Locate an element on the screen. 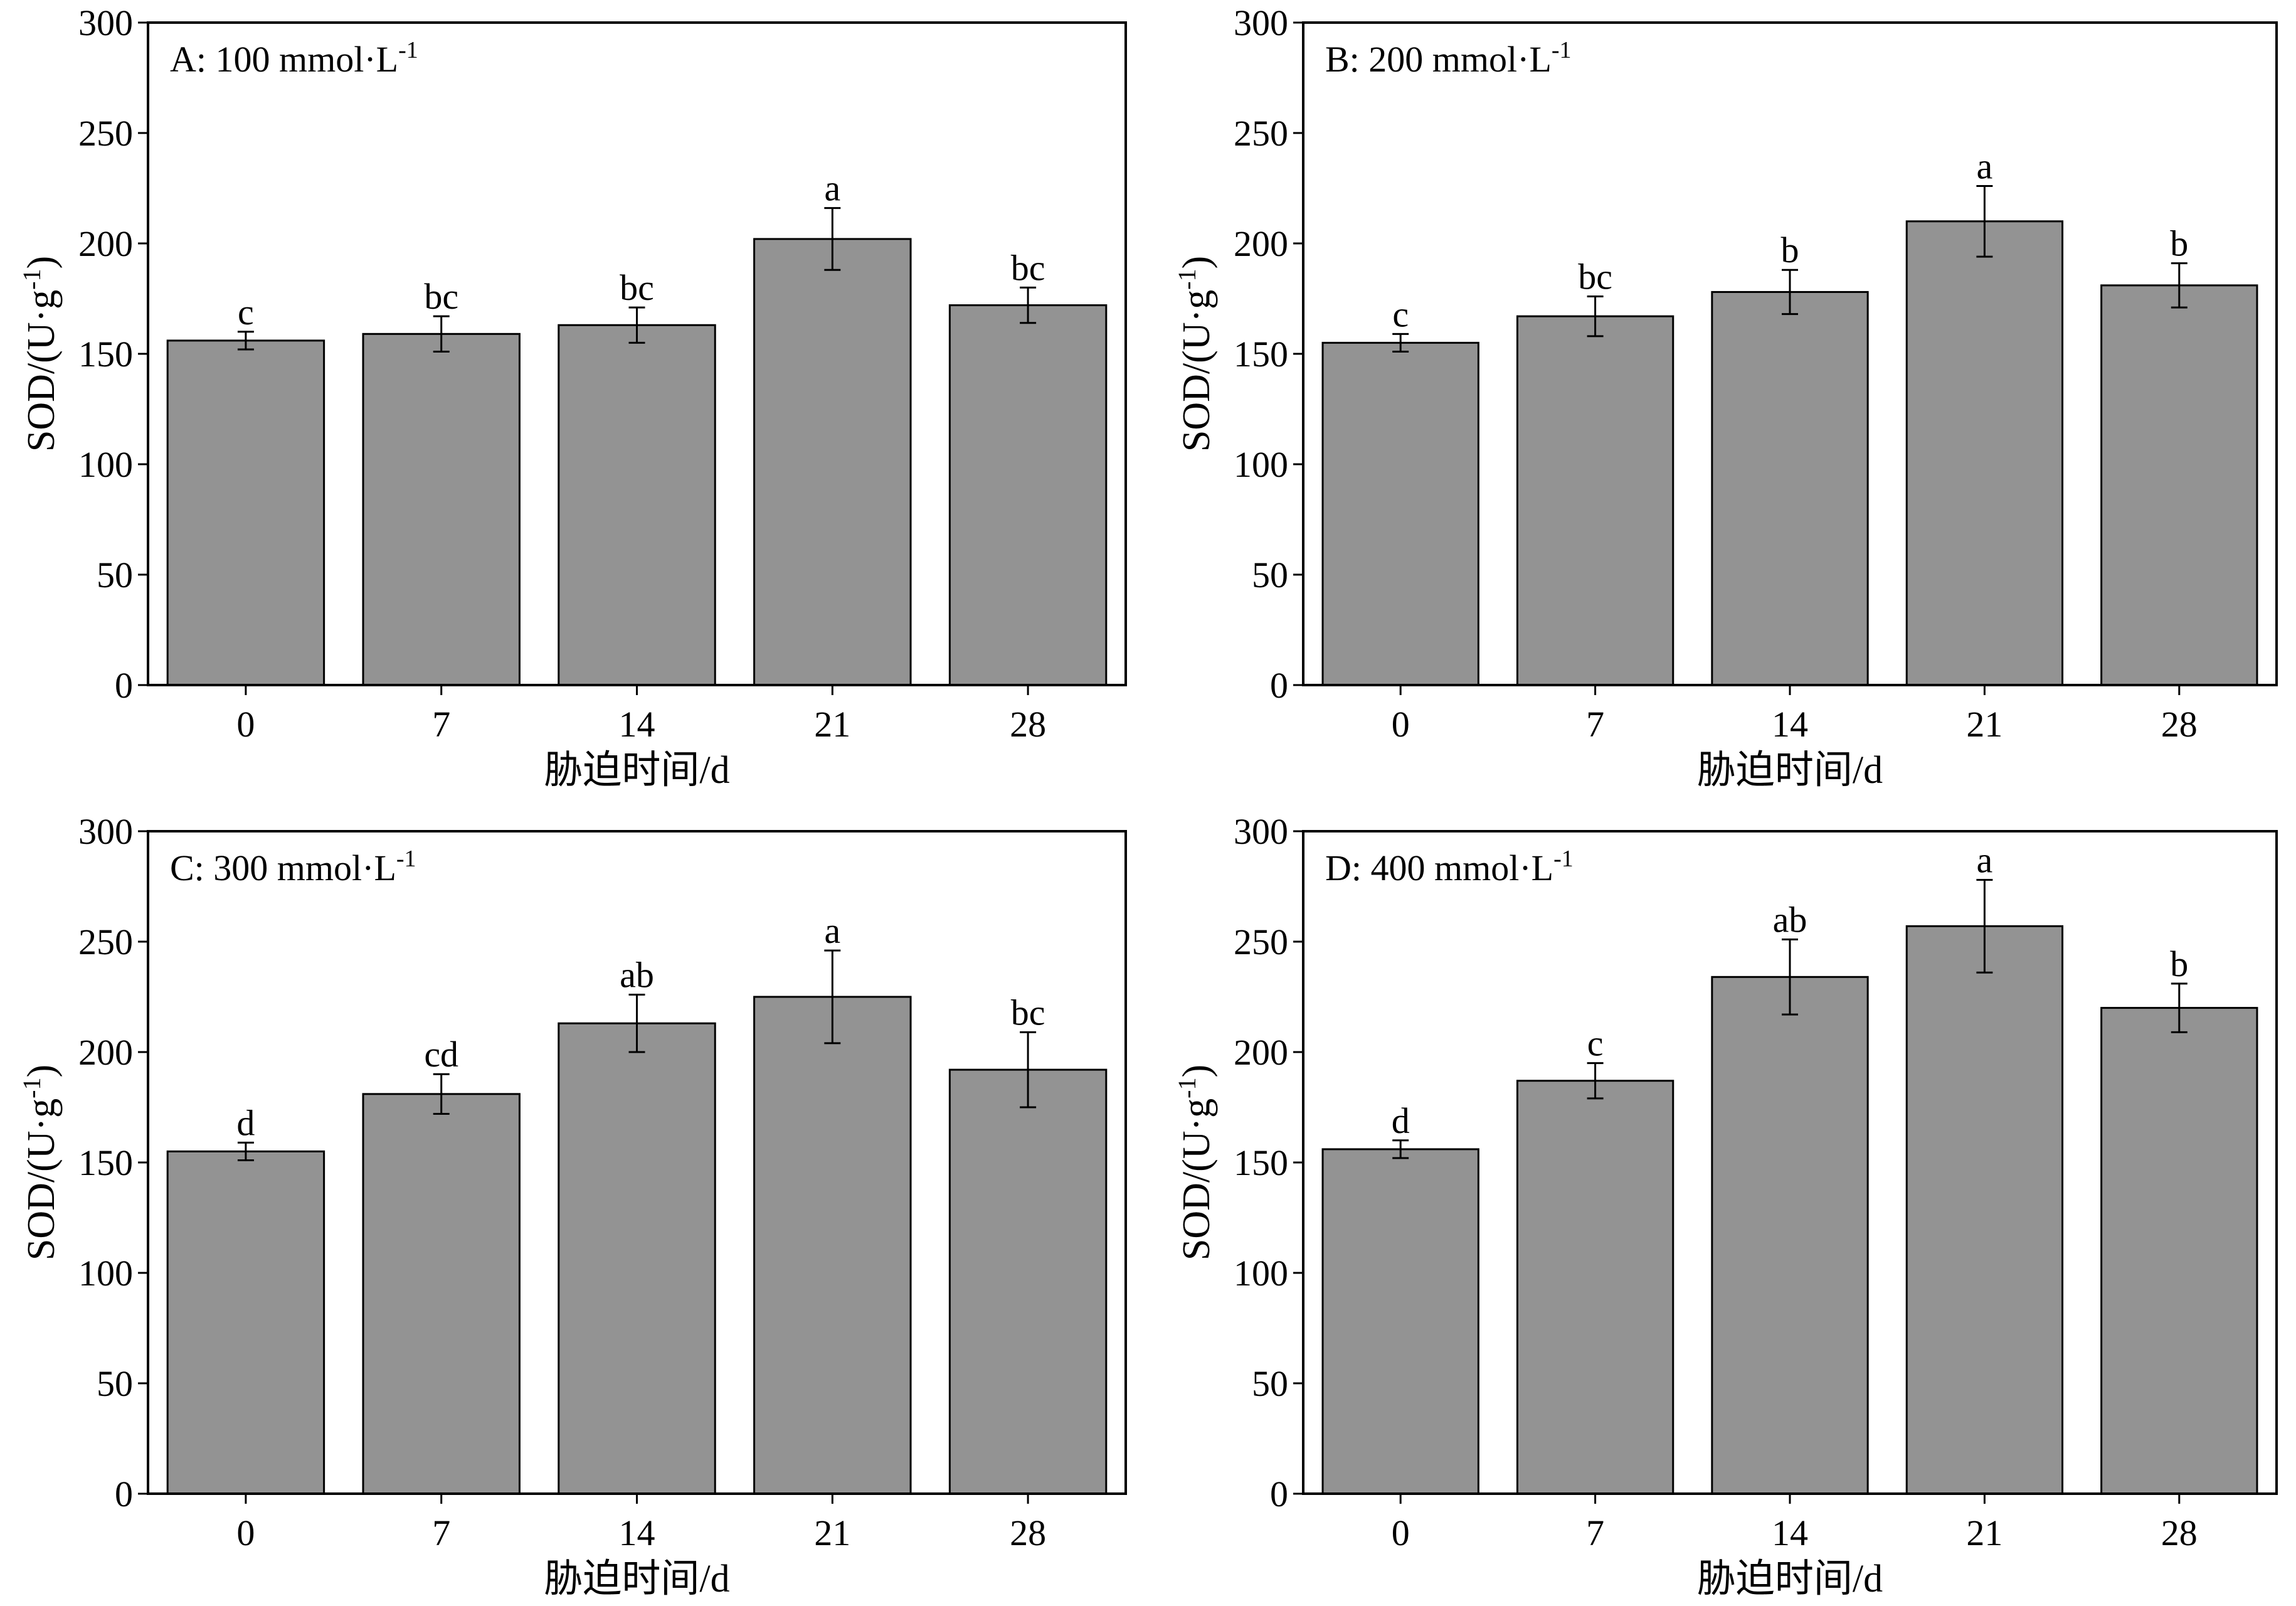 The image size is (2296, 1606). panel-title: B: 200 mmol·L-1 is located at coordinates (1448, 58).